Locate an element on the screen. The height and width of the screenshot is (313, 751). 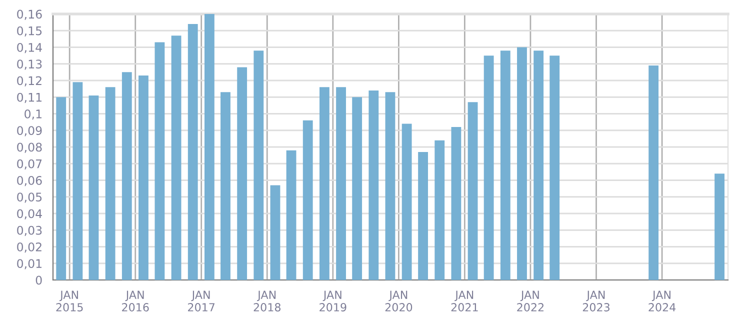
y-tick-label: 0,1 is located at coordinates (33, 114).